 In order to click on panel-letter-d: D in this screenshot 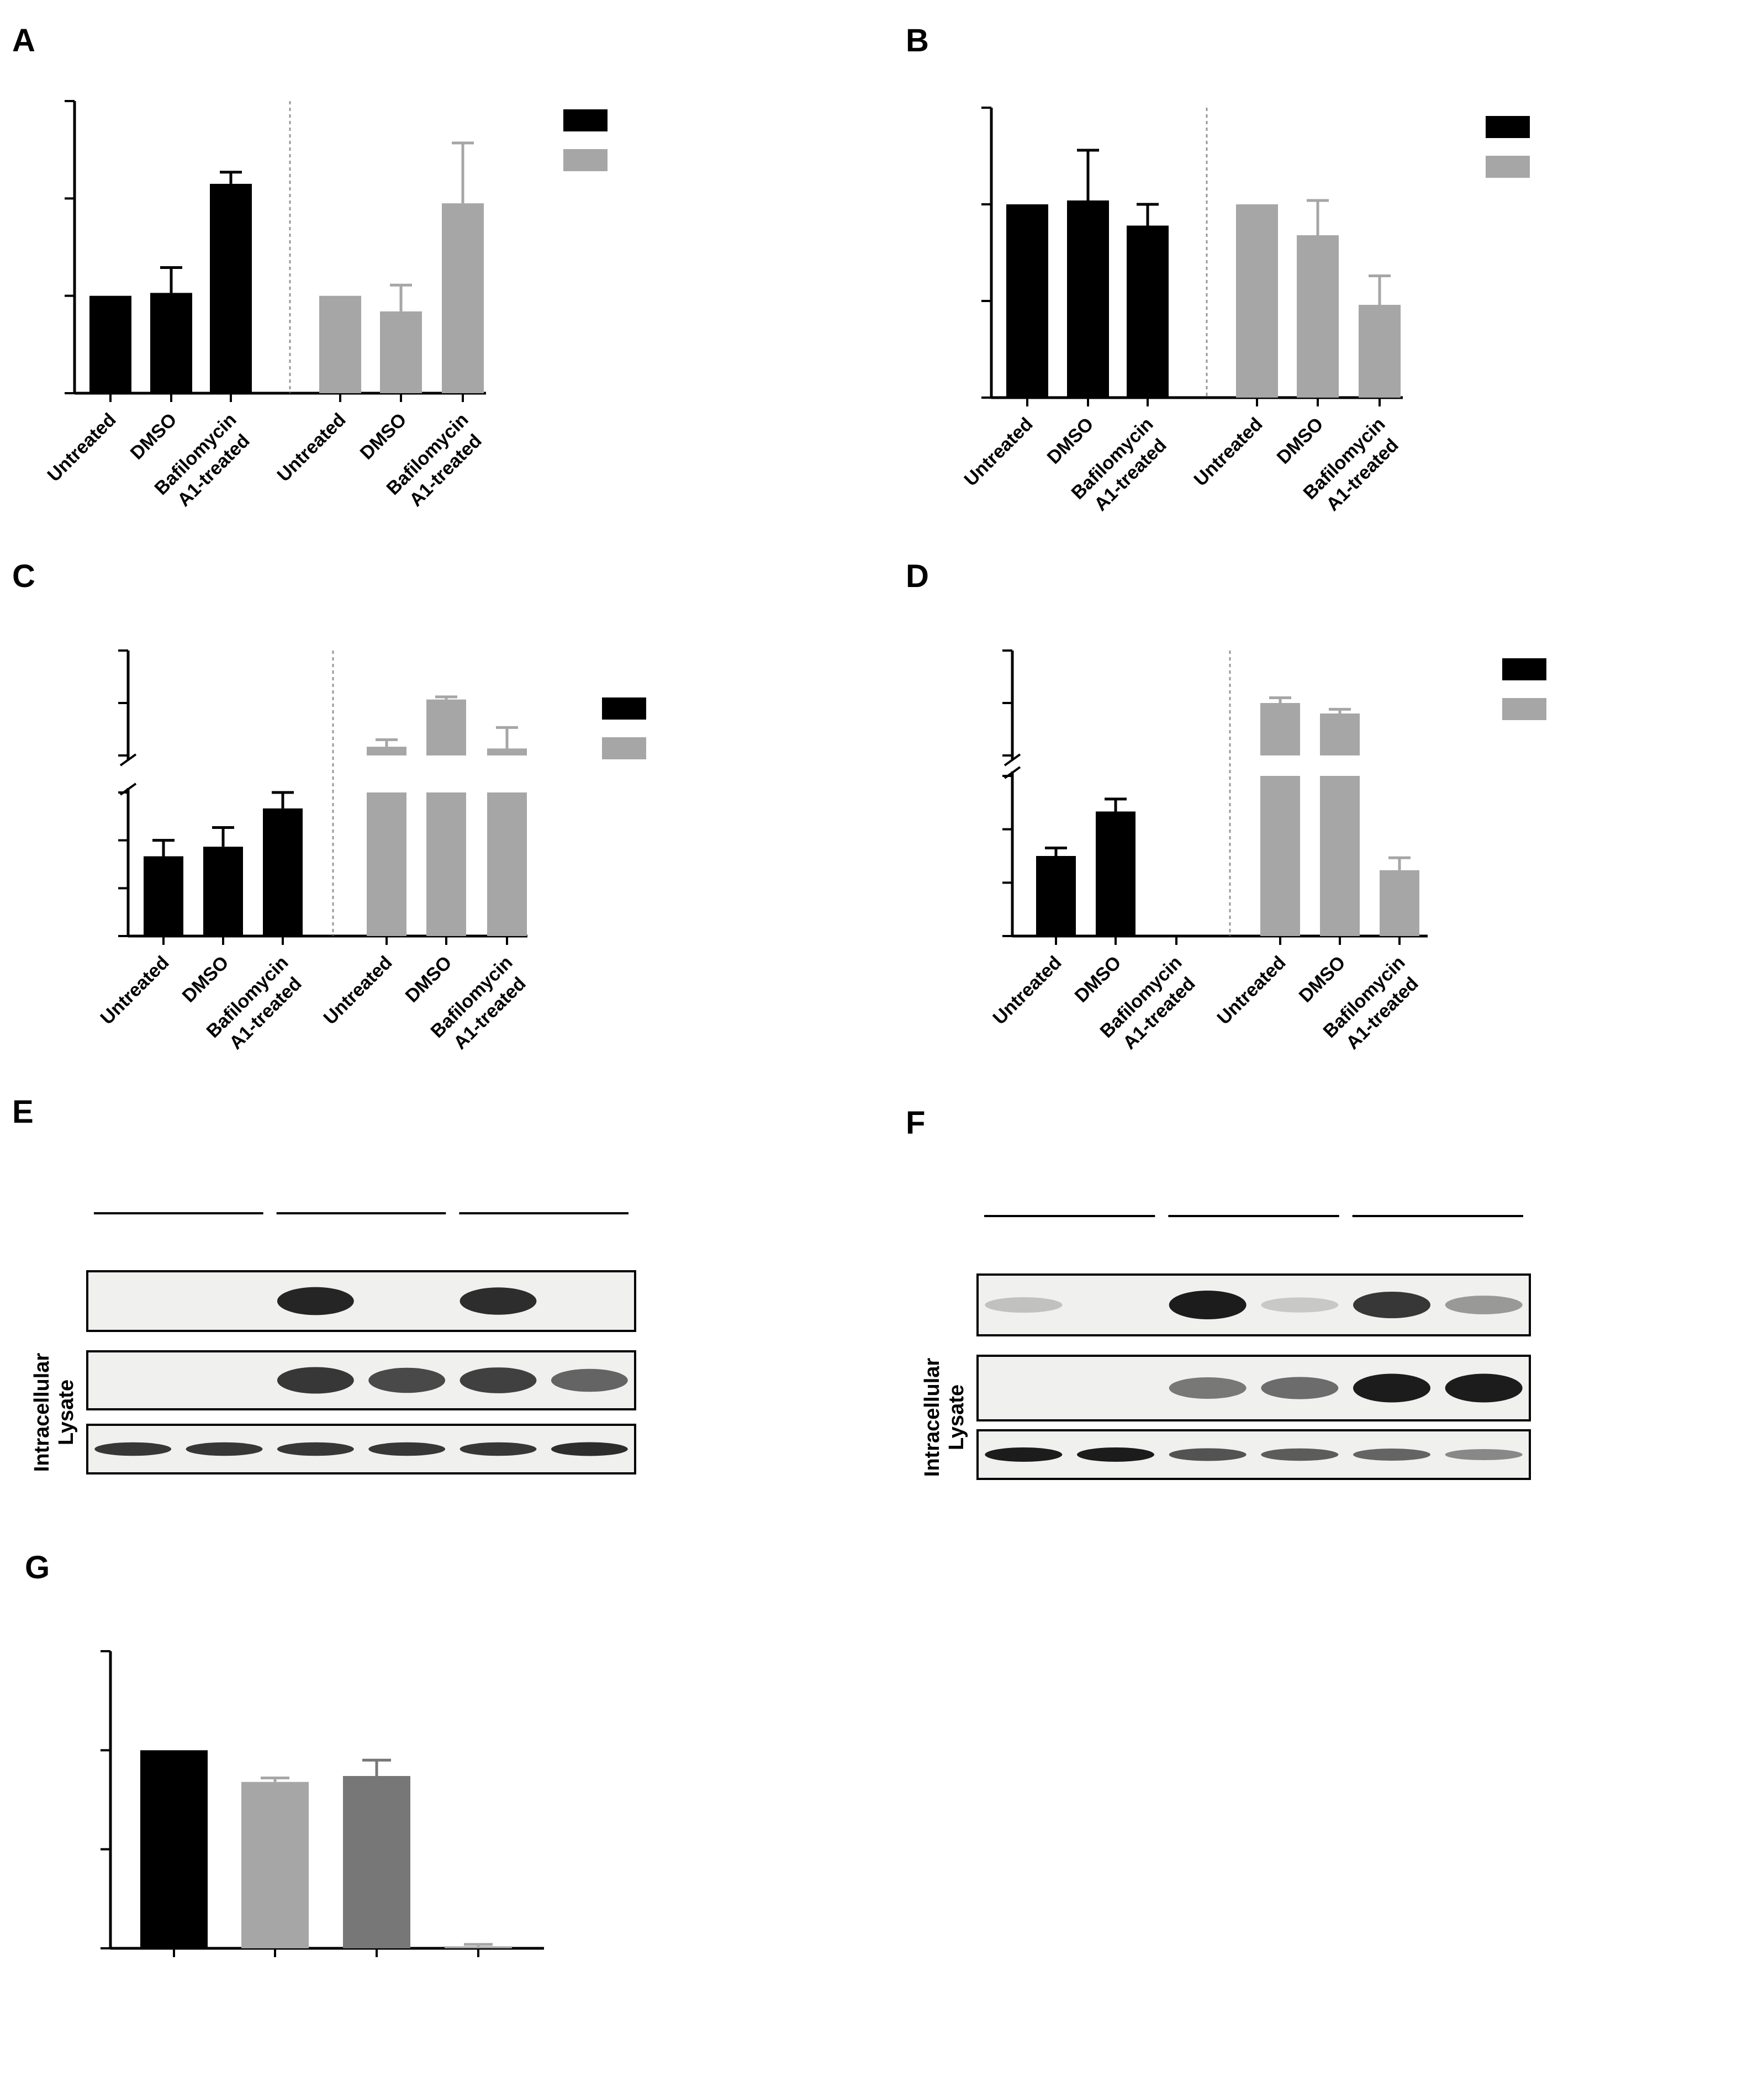, I will do `click(917, 576)`.